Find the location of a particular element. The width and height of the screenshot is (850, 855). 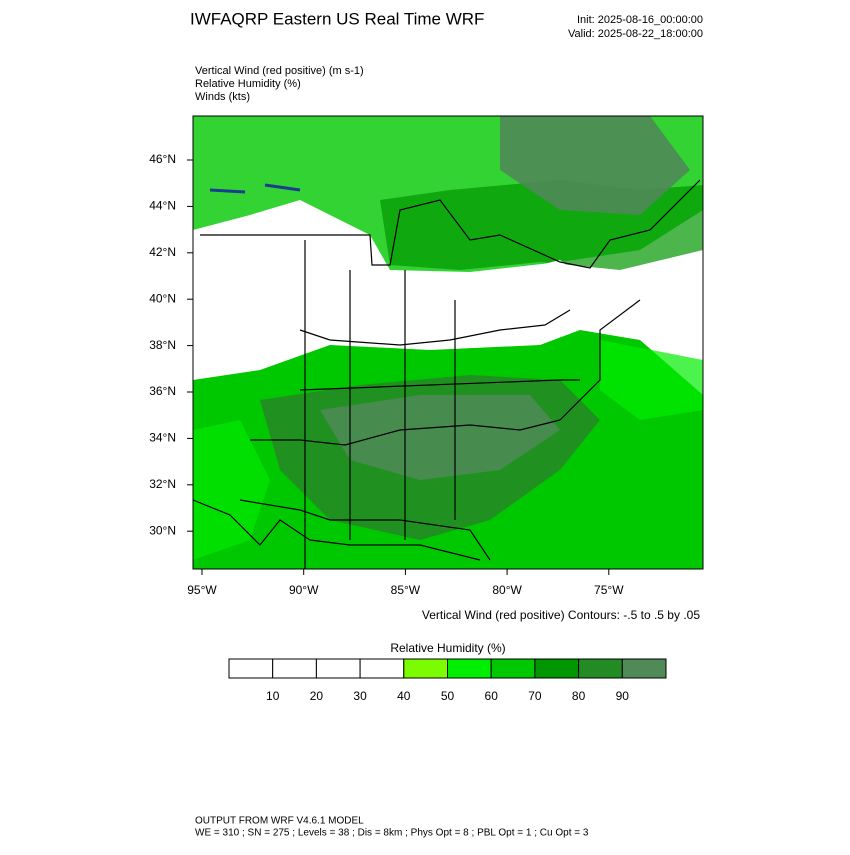

colorbar-label: 10 is located at coordinates (273, 696).